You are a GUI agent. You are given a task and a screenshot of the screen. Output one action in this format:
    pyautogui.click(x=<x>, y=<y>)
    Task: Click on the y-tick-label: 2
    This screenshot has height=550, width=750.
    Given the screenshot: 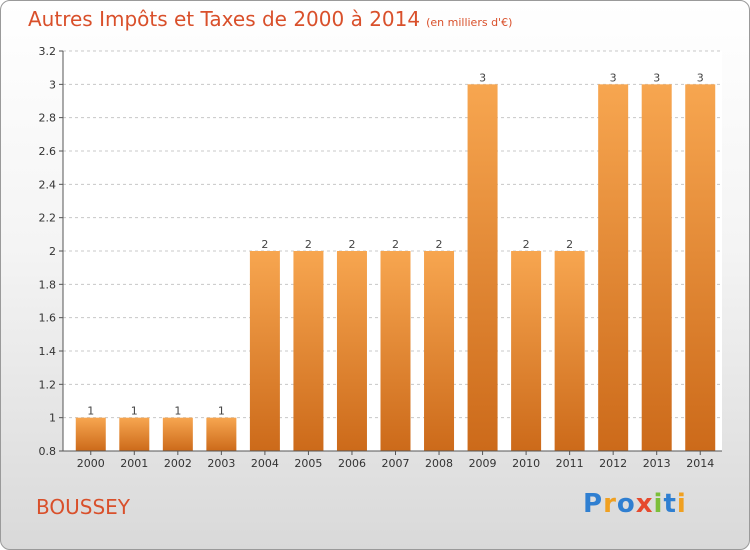 What is the action you would take?
    pyautogui.click(x=52, y=251)
    